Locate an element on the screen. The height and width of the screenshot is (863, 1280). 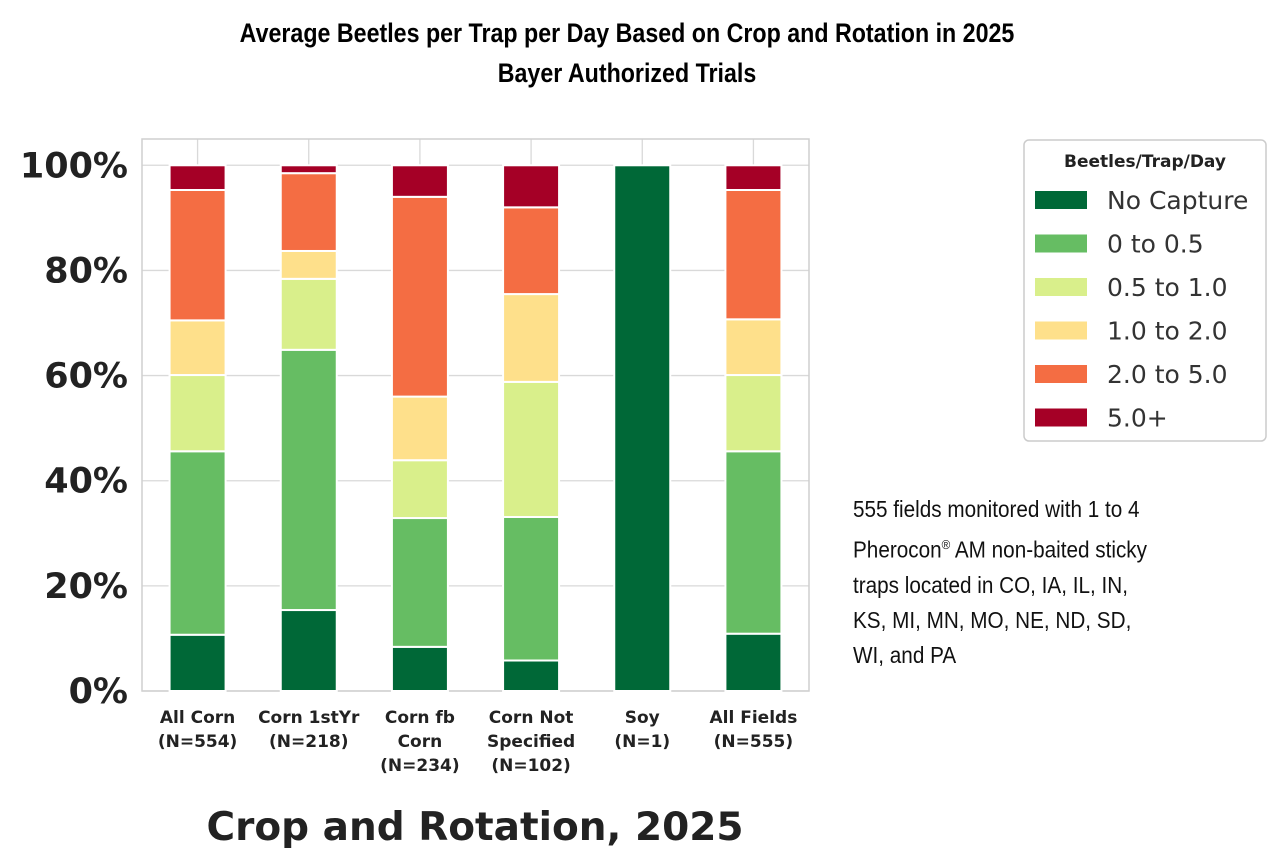
chart-subtitle: Bayer Authorized Trials is located at coordinates (627, 73).